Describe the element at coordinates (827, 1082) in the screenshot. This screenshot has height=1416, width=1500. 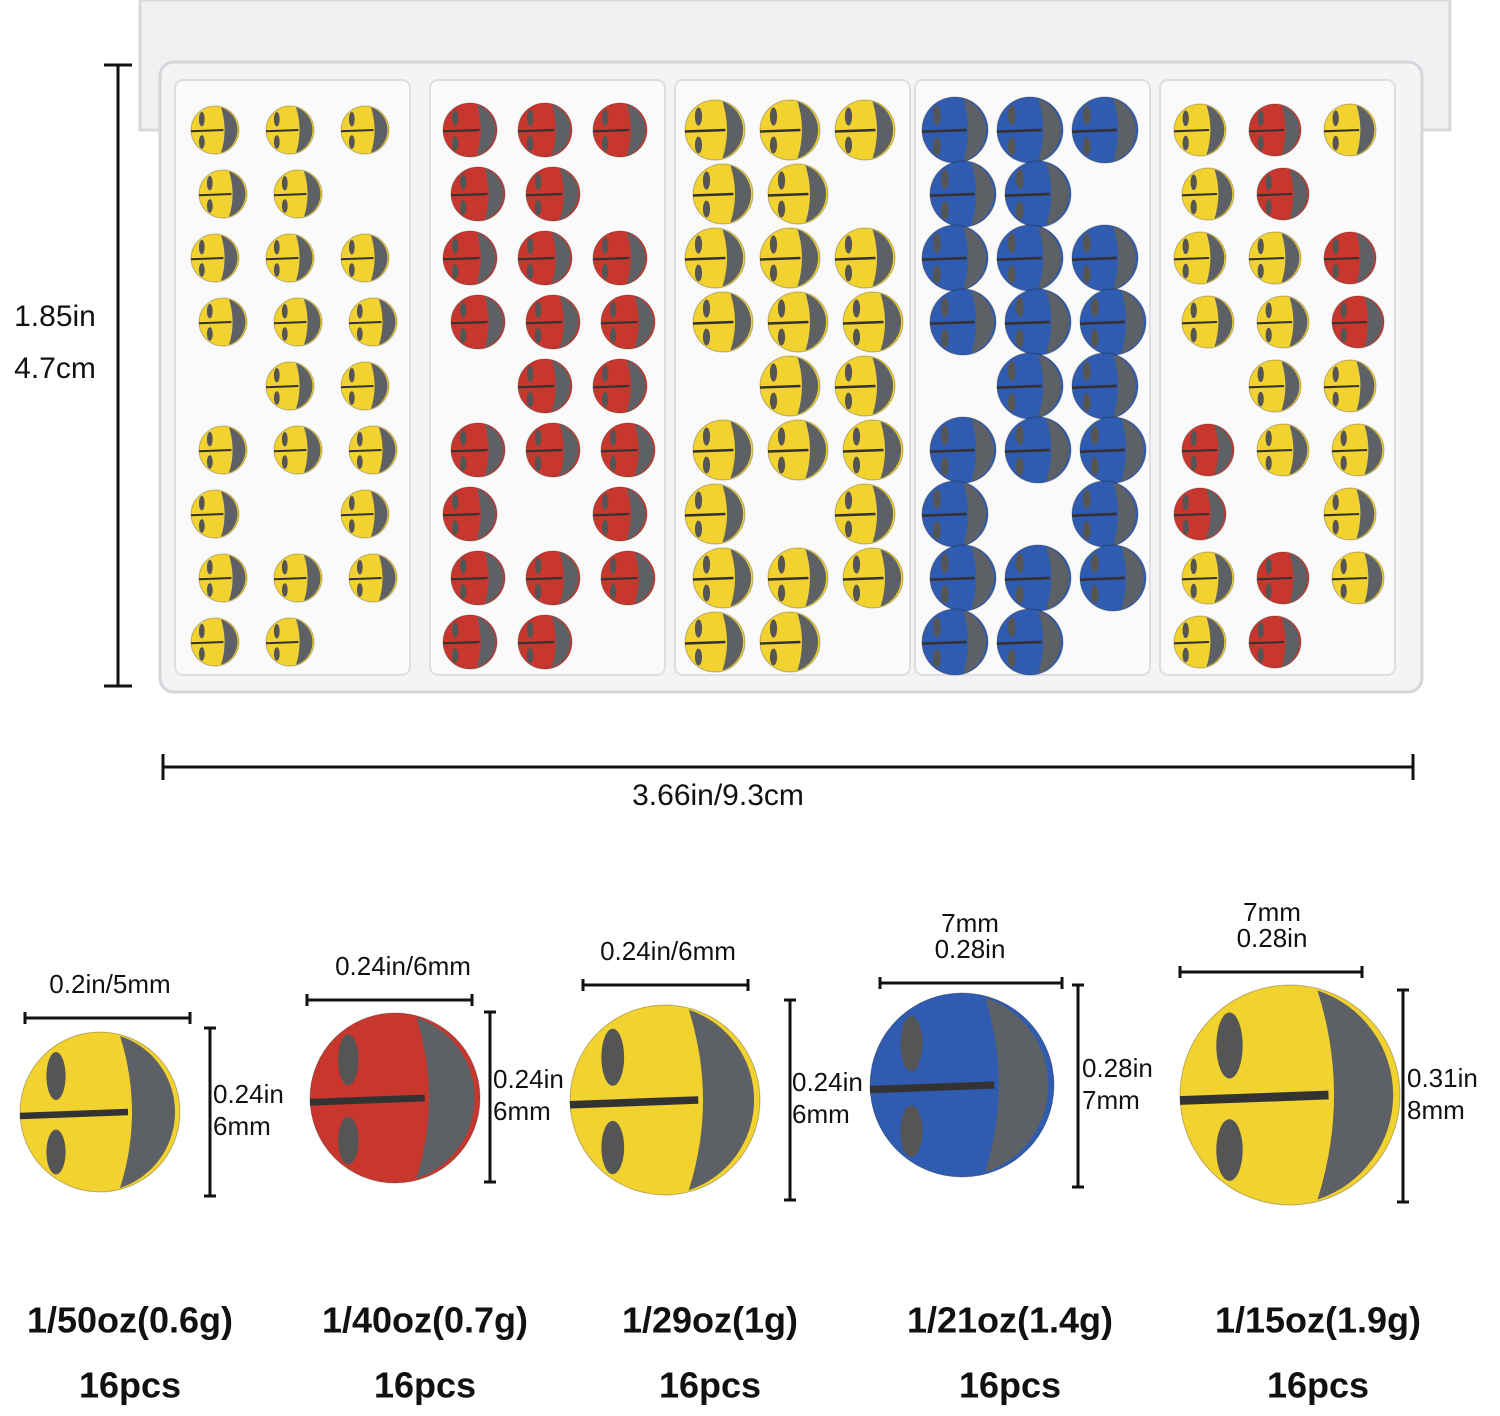
I see `height-label: 0.24in` at that location.